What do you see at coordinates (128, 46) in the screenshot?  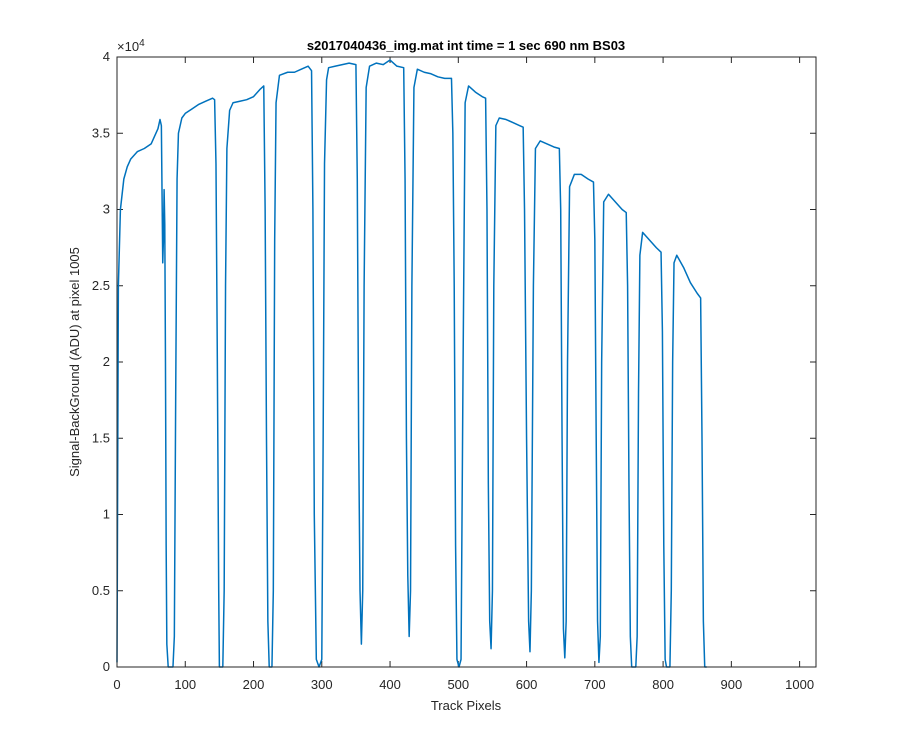 I see `y-exponent-base: ×10` at bounding box center [128, 46].